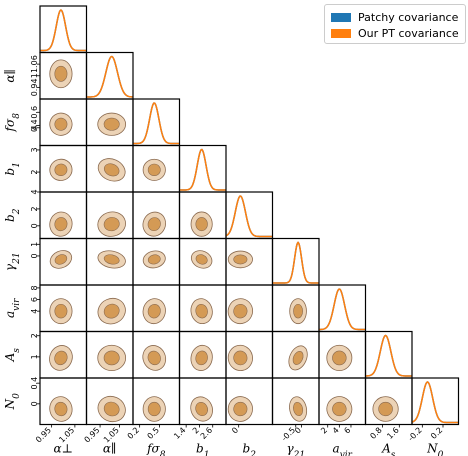 The height and width of the screenshot is (456, 468). Describe the element at coordinates (34, 225) in the screenshot. I see `y-tick-label-4-0: 0` at that location.